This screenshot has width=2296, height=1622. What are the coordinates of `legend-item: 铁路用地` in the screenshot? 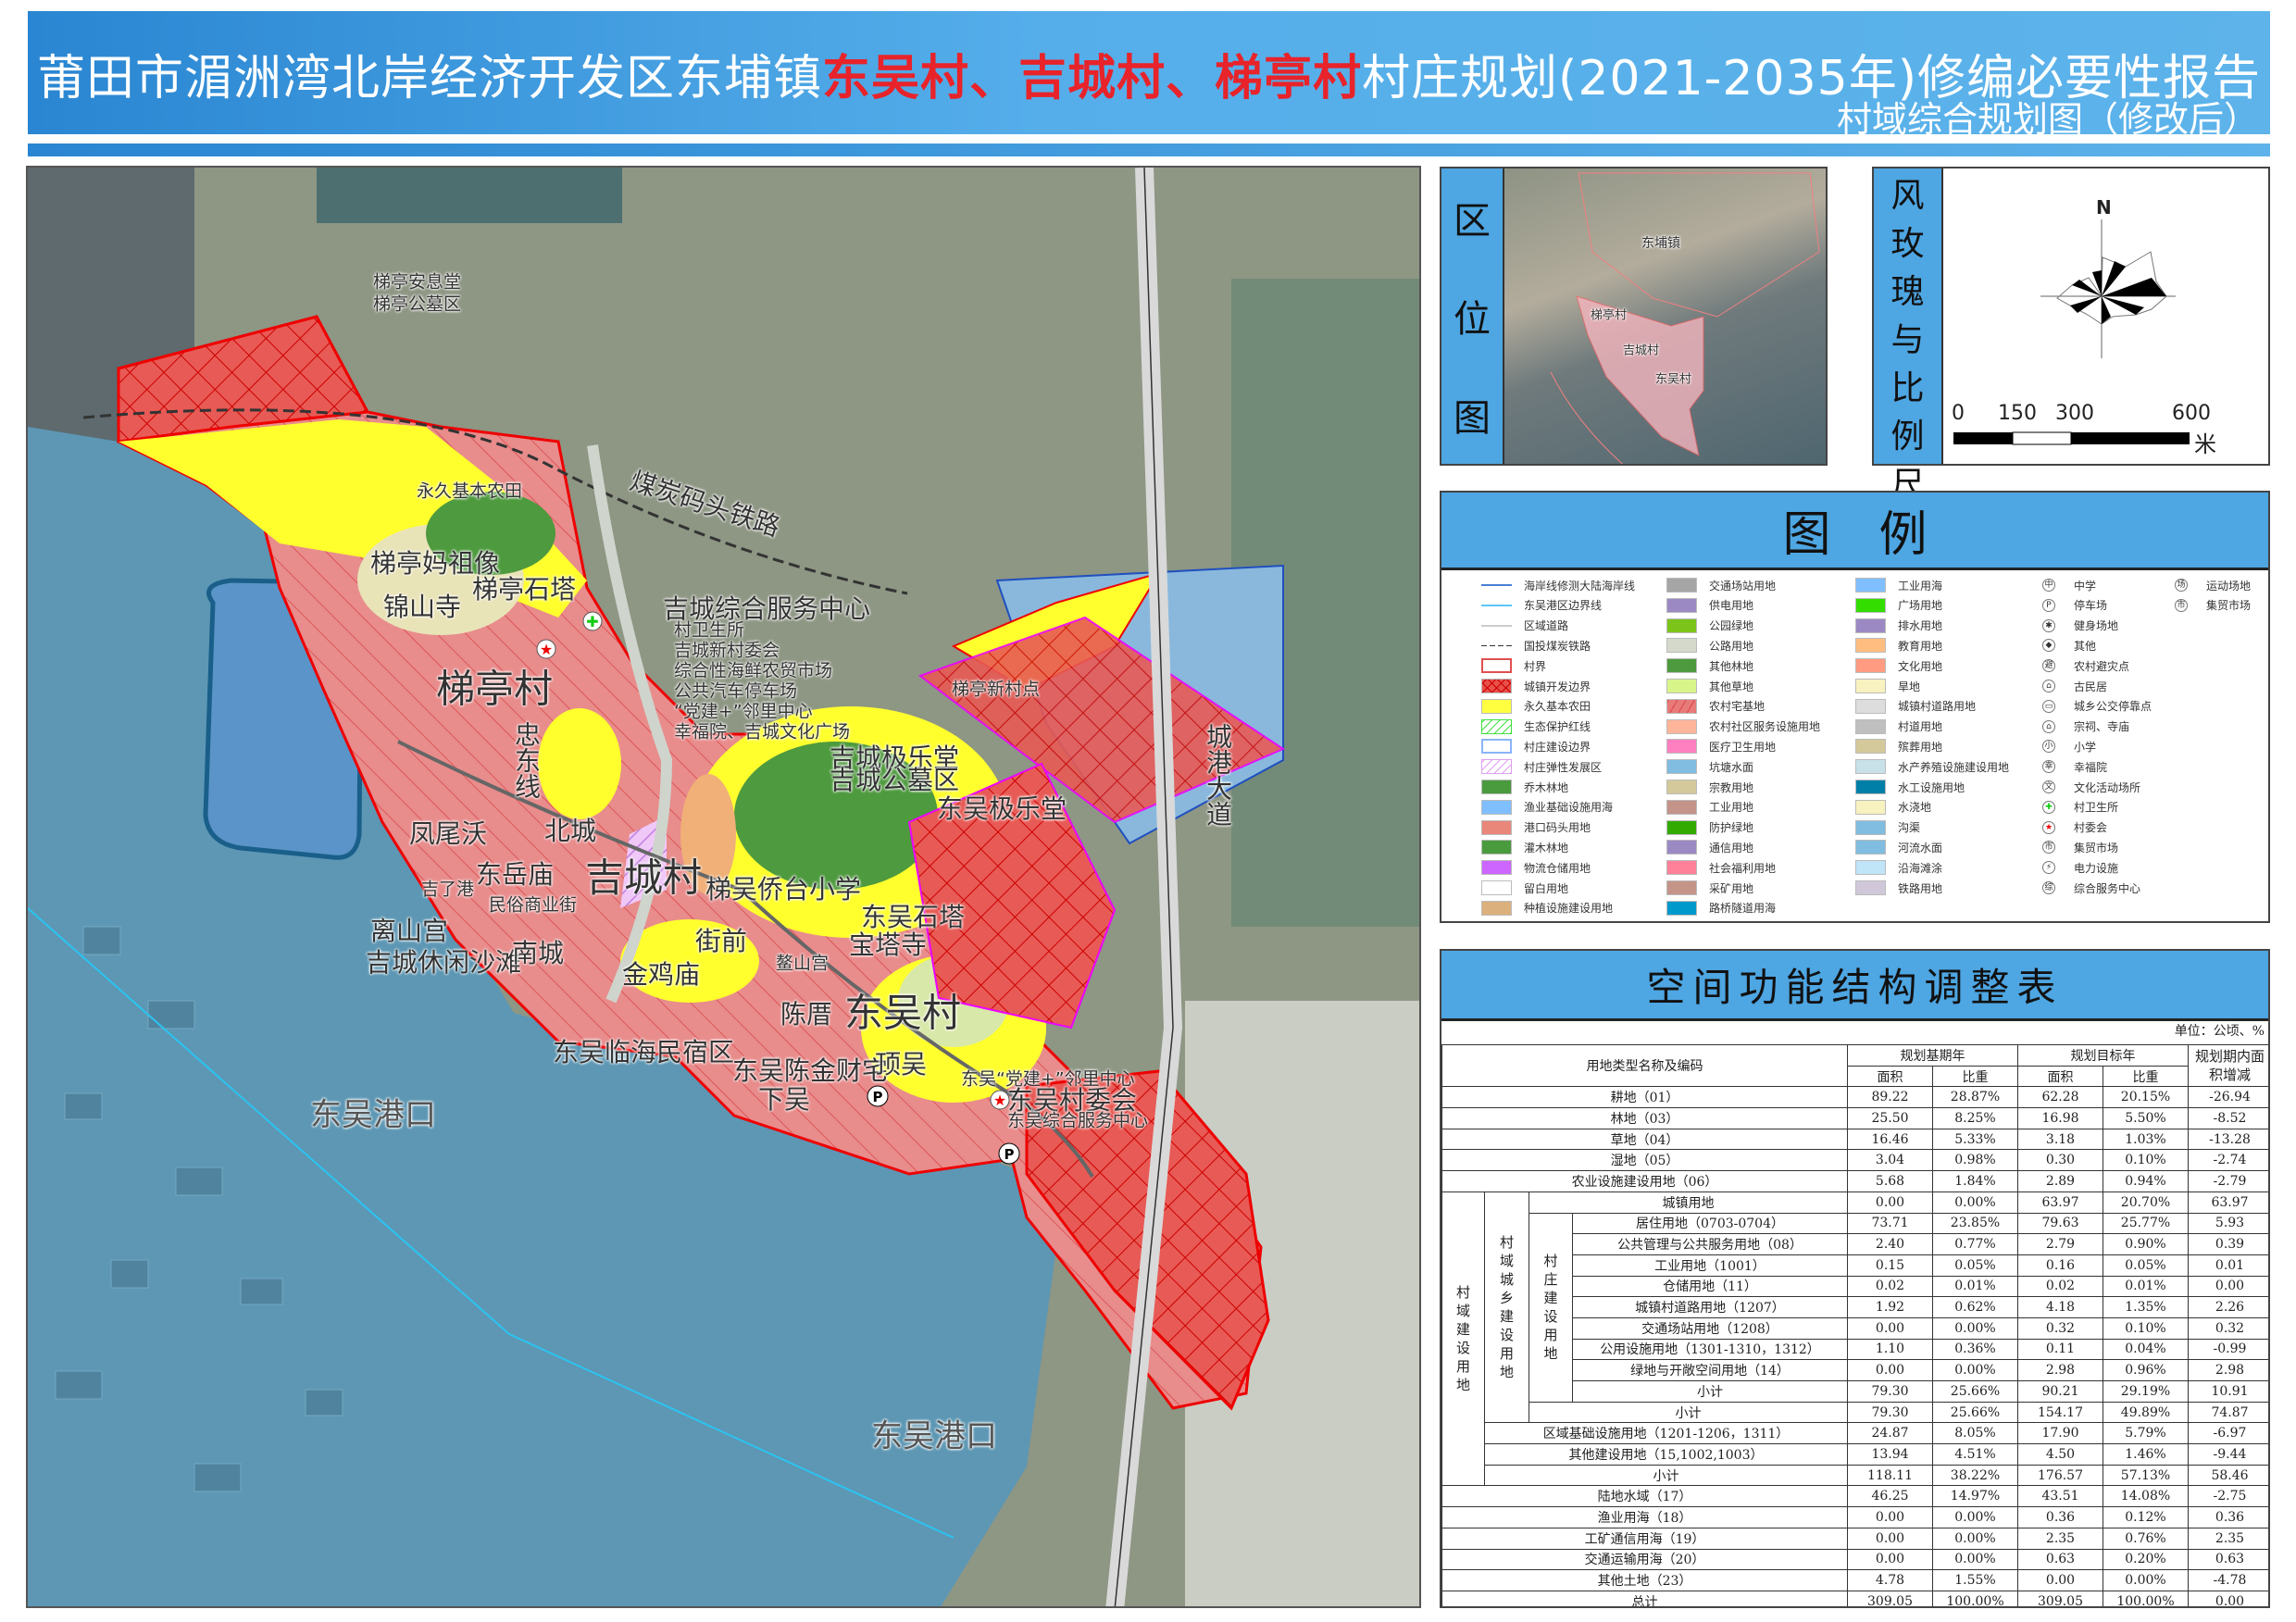 It's located at (1898, 888).